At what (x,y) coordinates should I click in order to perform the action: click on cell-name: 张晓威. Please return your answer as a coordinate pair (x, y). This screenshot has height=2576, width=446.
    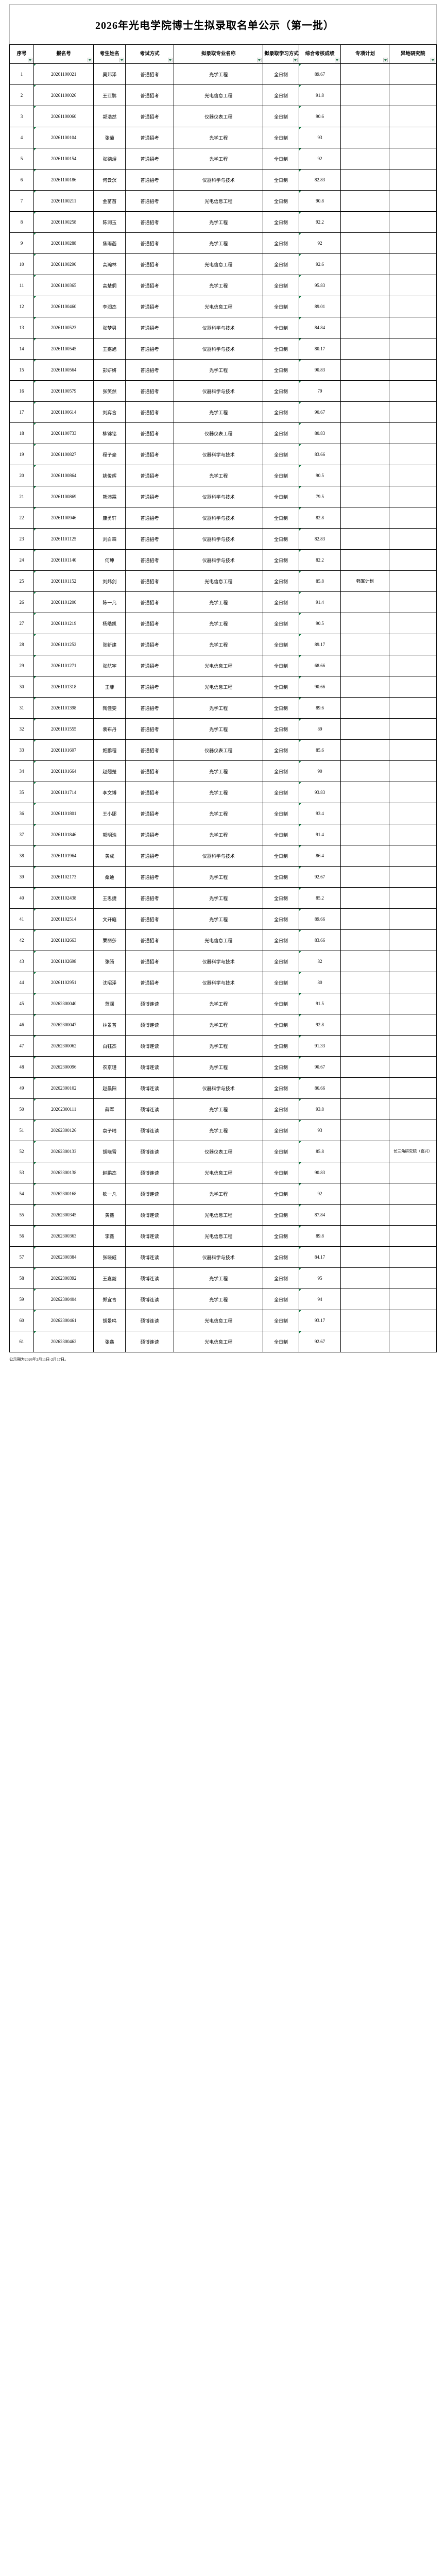
    Looking at the image, I should click on (109, 1257).